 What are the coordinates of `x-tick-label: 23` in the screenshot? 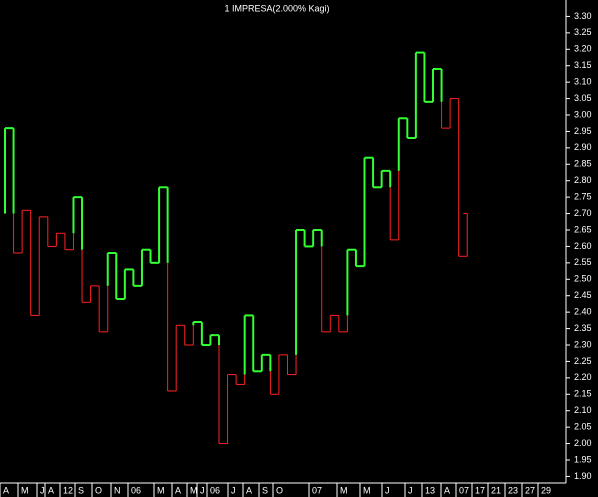 It's located at (513, 490).